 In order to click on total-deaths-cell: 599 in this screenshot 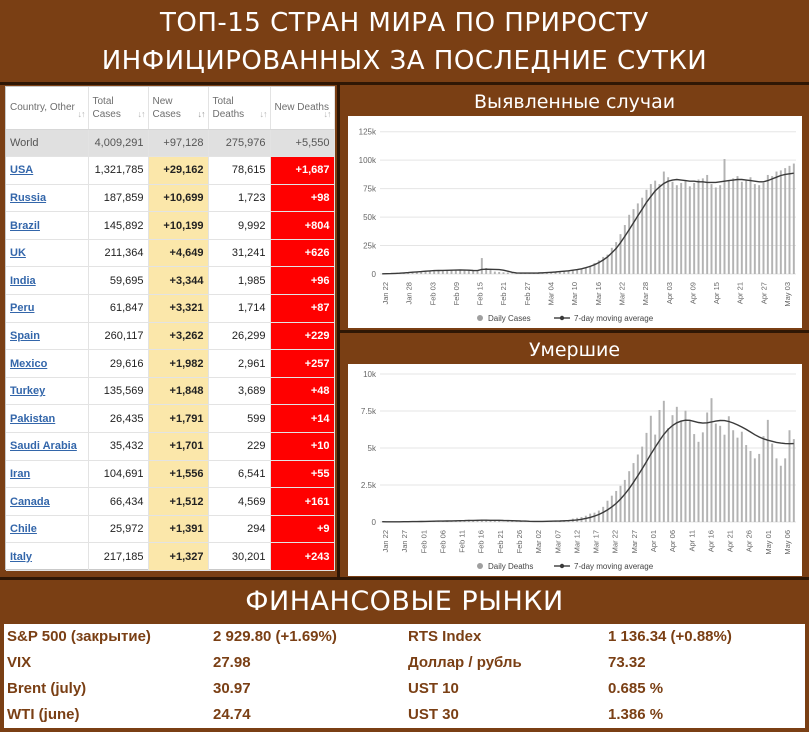, I will do `click(239, 419)`.